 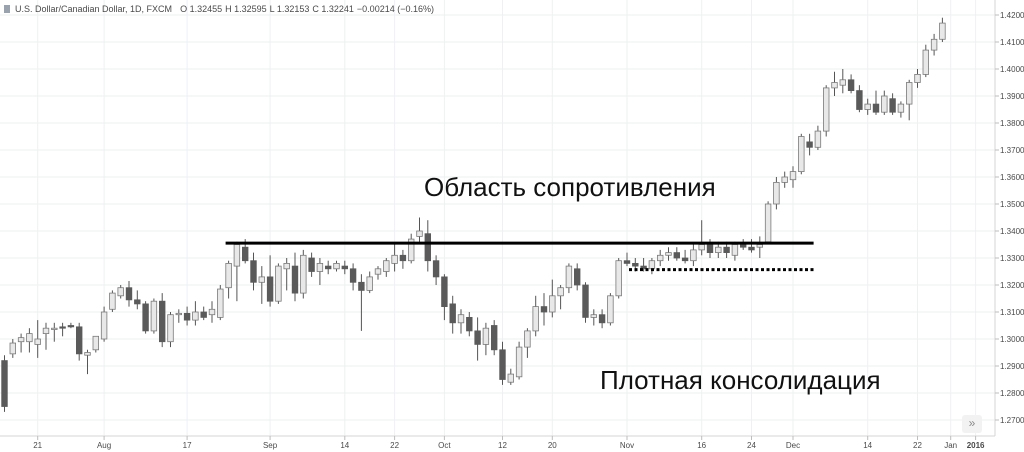 What do you see at coordinates (1012, 258) in the screenshot?
I see `price-tick-label: 1.33000` at bounding box center [1012, 258].